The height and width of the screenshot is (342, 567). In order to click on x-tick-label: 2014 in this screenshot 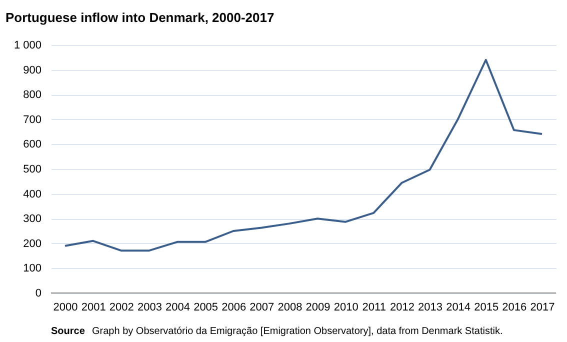, I will do `click(458, 308)`.